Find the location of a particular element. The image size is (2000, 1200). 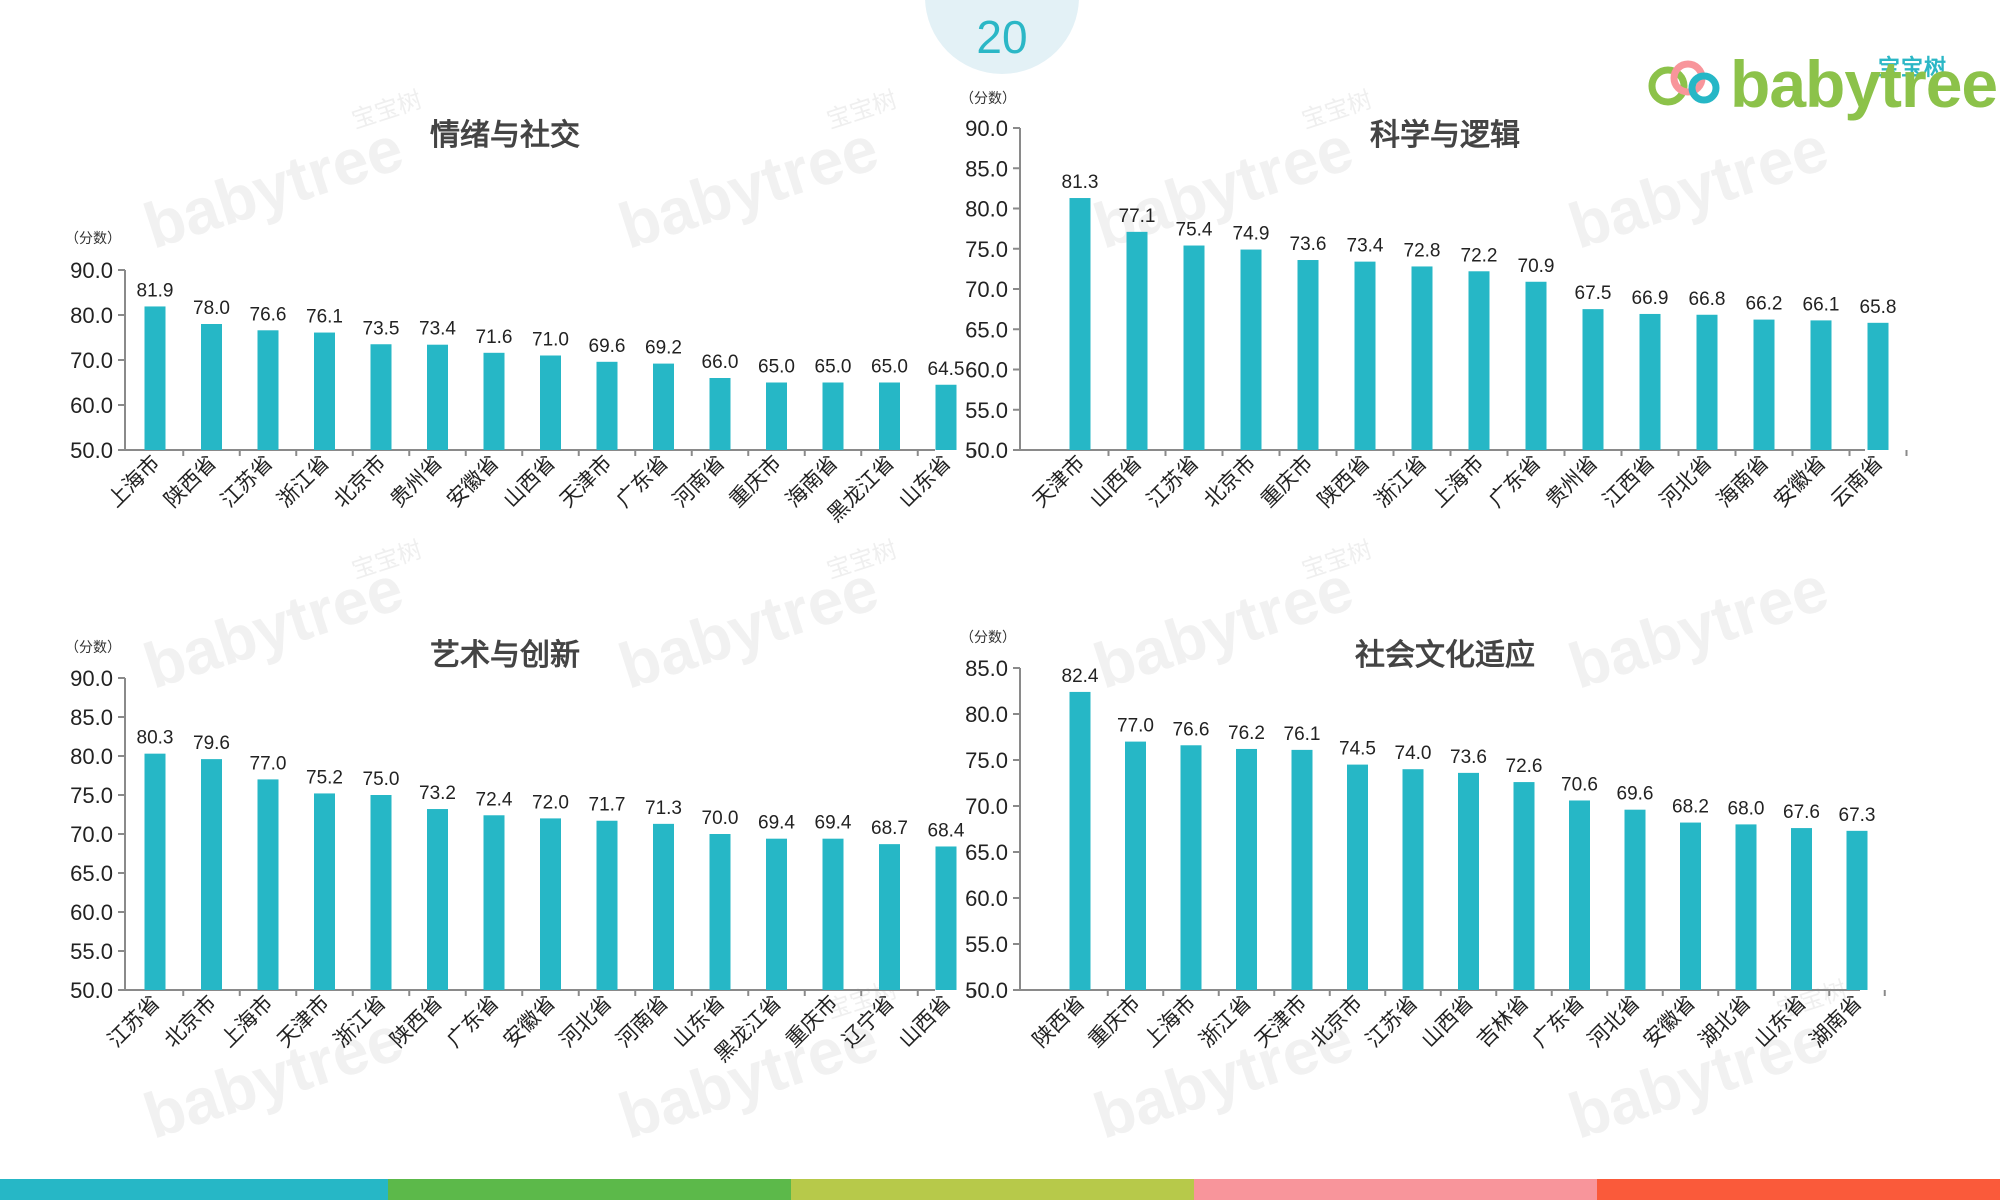

bar-value-label: 68.4 is located at coordinates (946, 830).